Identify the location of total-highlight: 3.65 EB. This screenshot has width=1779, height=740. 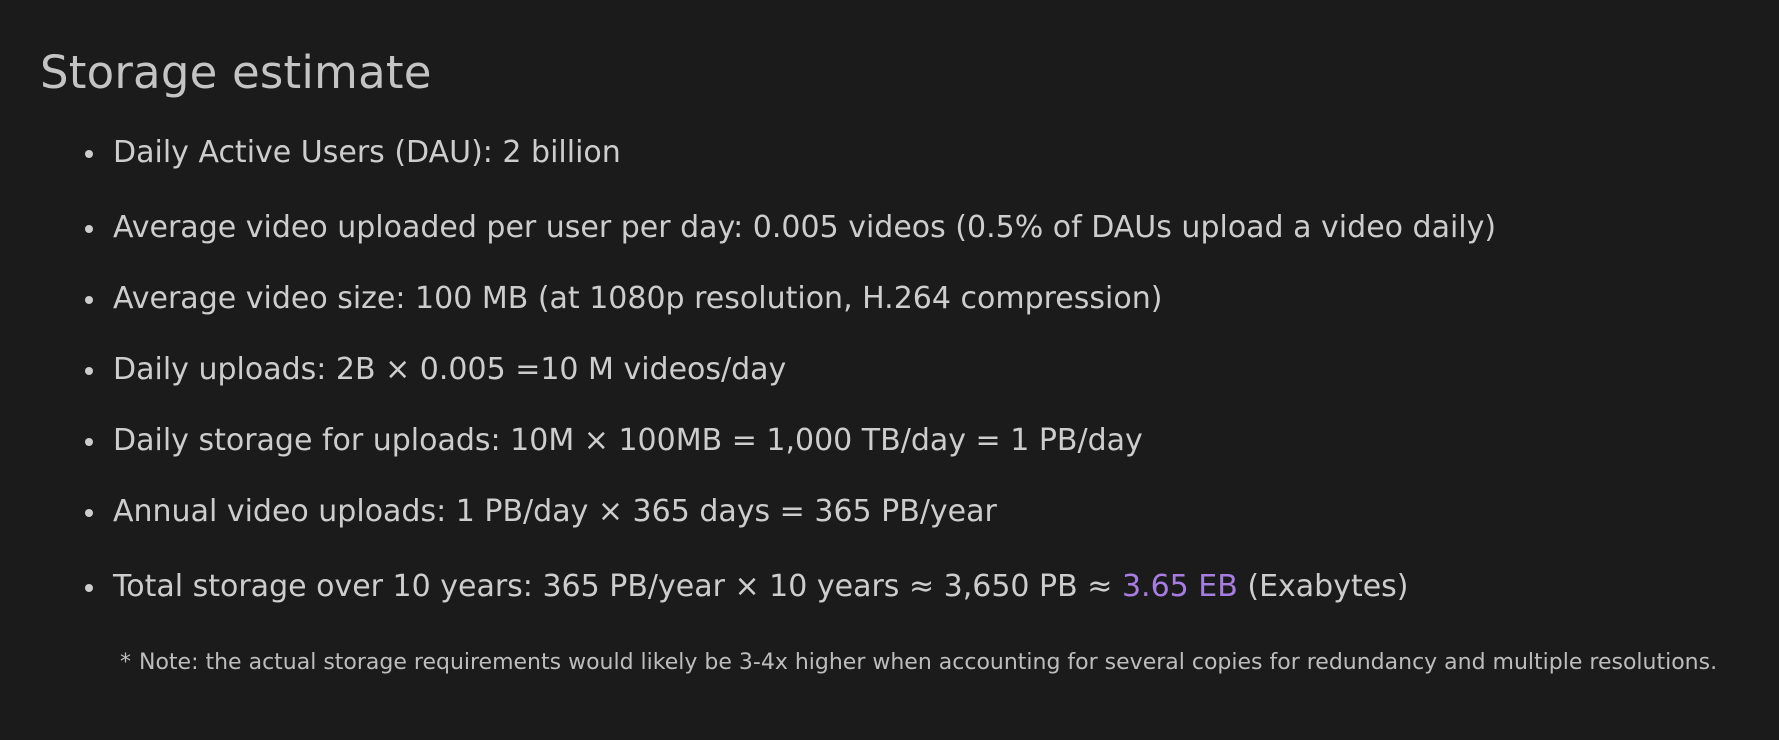
(1179, 586).